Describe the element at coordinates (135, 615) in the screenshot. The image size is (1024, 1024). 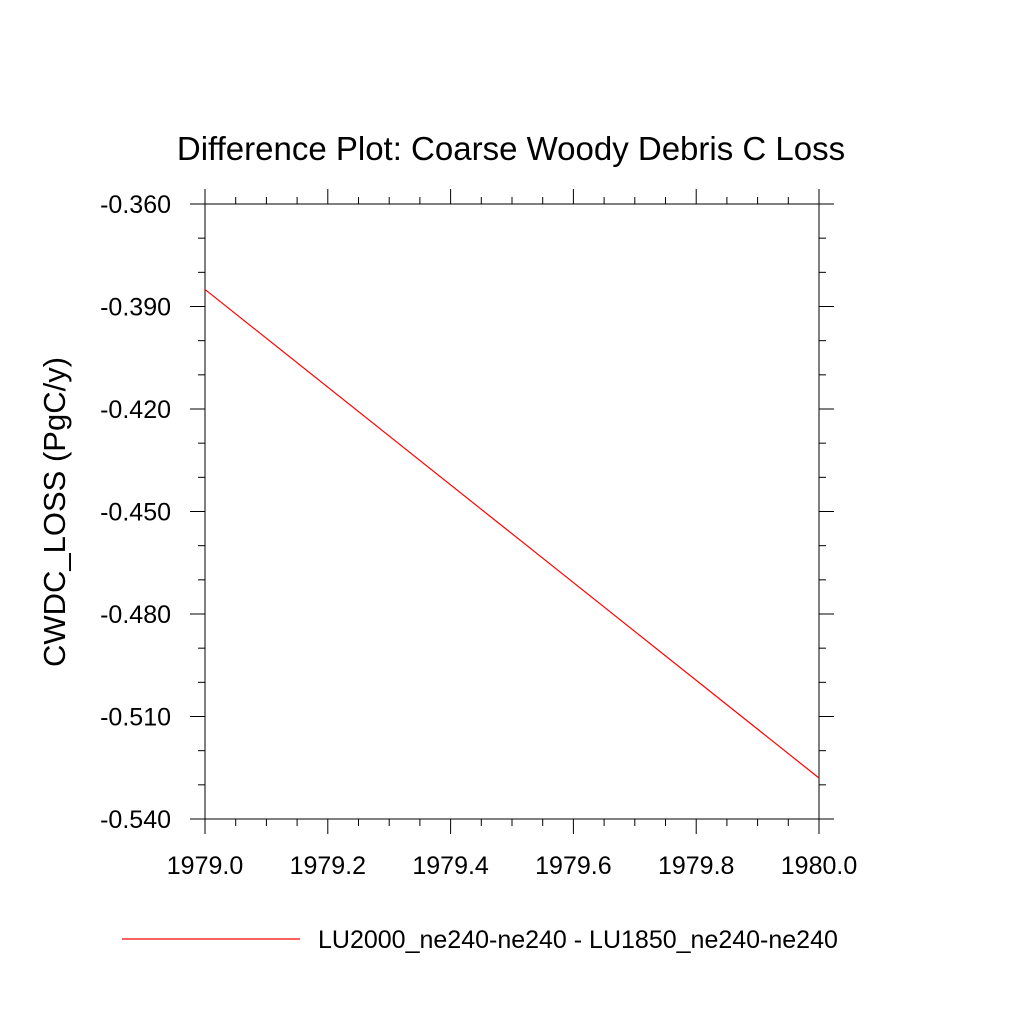
I see `y-tick-label: -0.480` at that location.